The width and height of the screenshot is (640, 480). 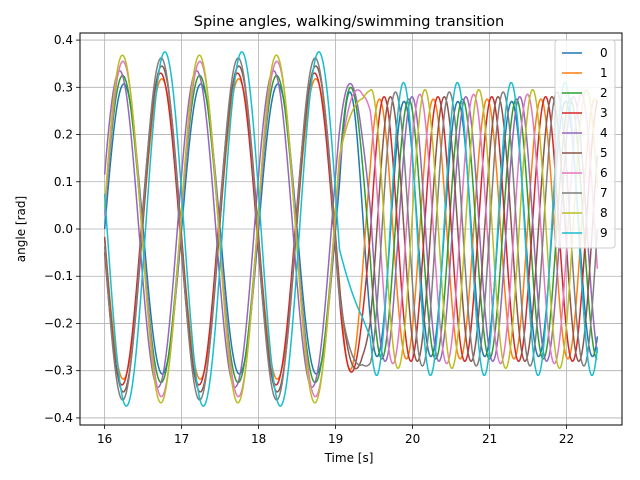 I want to click on legend-label: 0, so click(x=604, y=53).